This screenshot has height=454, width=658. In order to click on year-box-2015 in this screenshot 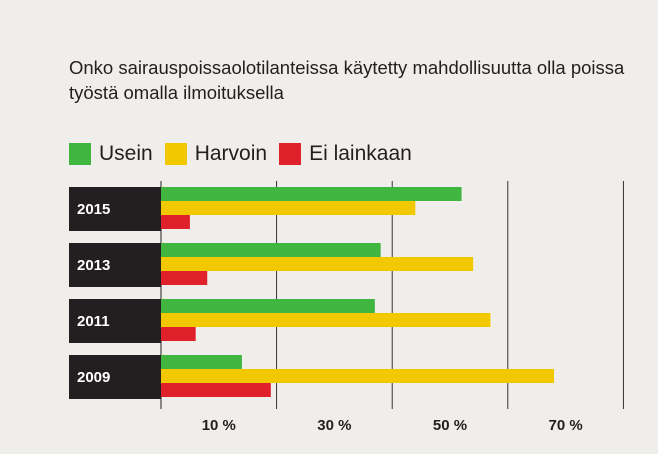, I will do `click(115, 209)`.